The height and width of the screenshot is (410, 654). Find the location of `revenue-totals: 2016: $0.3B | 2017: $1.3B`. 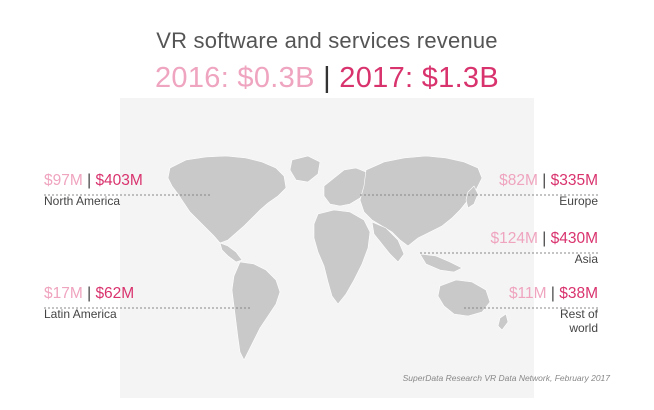

revenue-totals: 2016: $0.3B | 2017: $1.3B is located at coordinates (327, 78).